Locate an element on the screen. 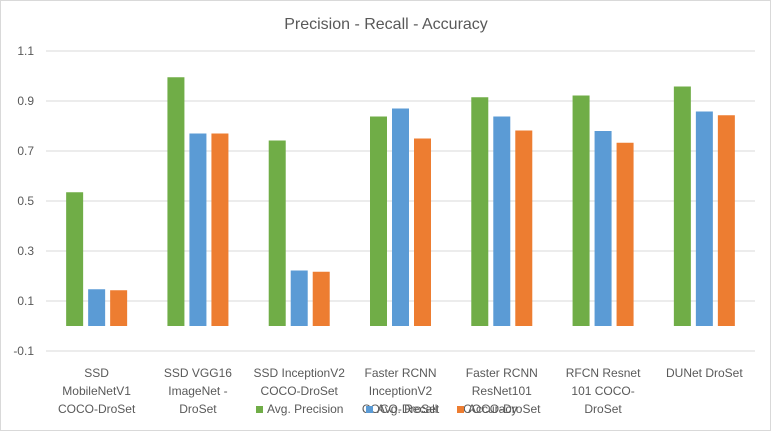 The width and height of the screenshot is (771, 435). legend-label: Avg. Recall is located at coordinates (407, 409).